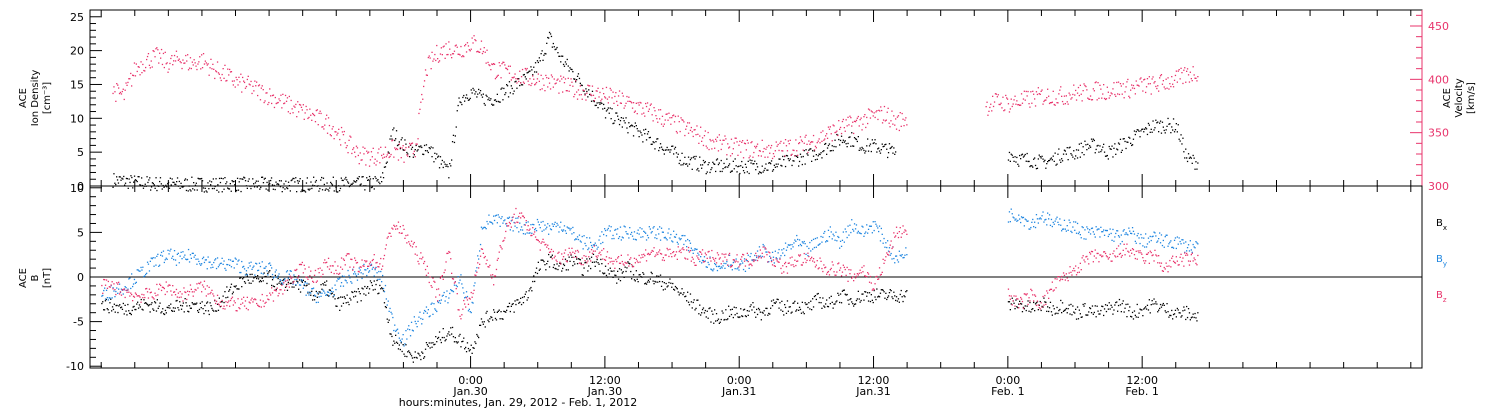  Describe the element at coordinates (1471, 98) in the screenshot. I see `top-right-axis-title-line3: [km/s]` at that location.